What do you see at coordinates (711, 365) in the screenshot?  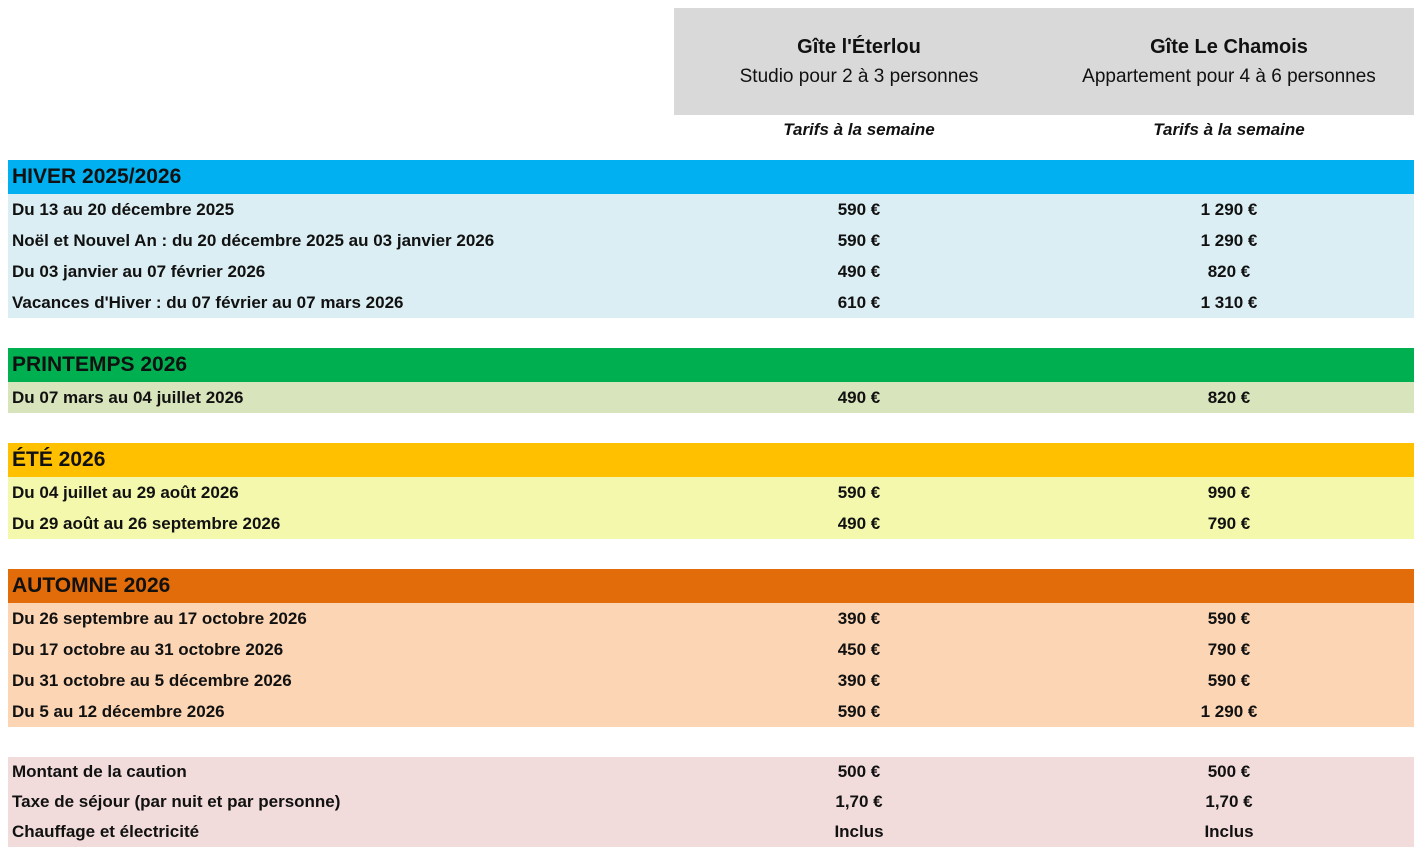 I see `season-header: PRINTEMPS 2026` at bounding box center [711, 365].